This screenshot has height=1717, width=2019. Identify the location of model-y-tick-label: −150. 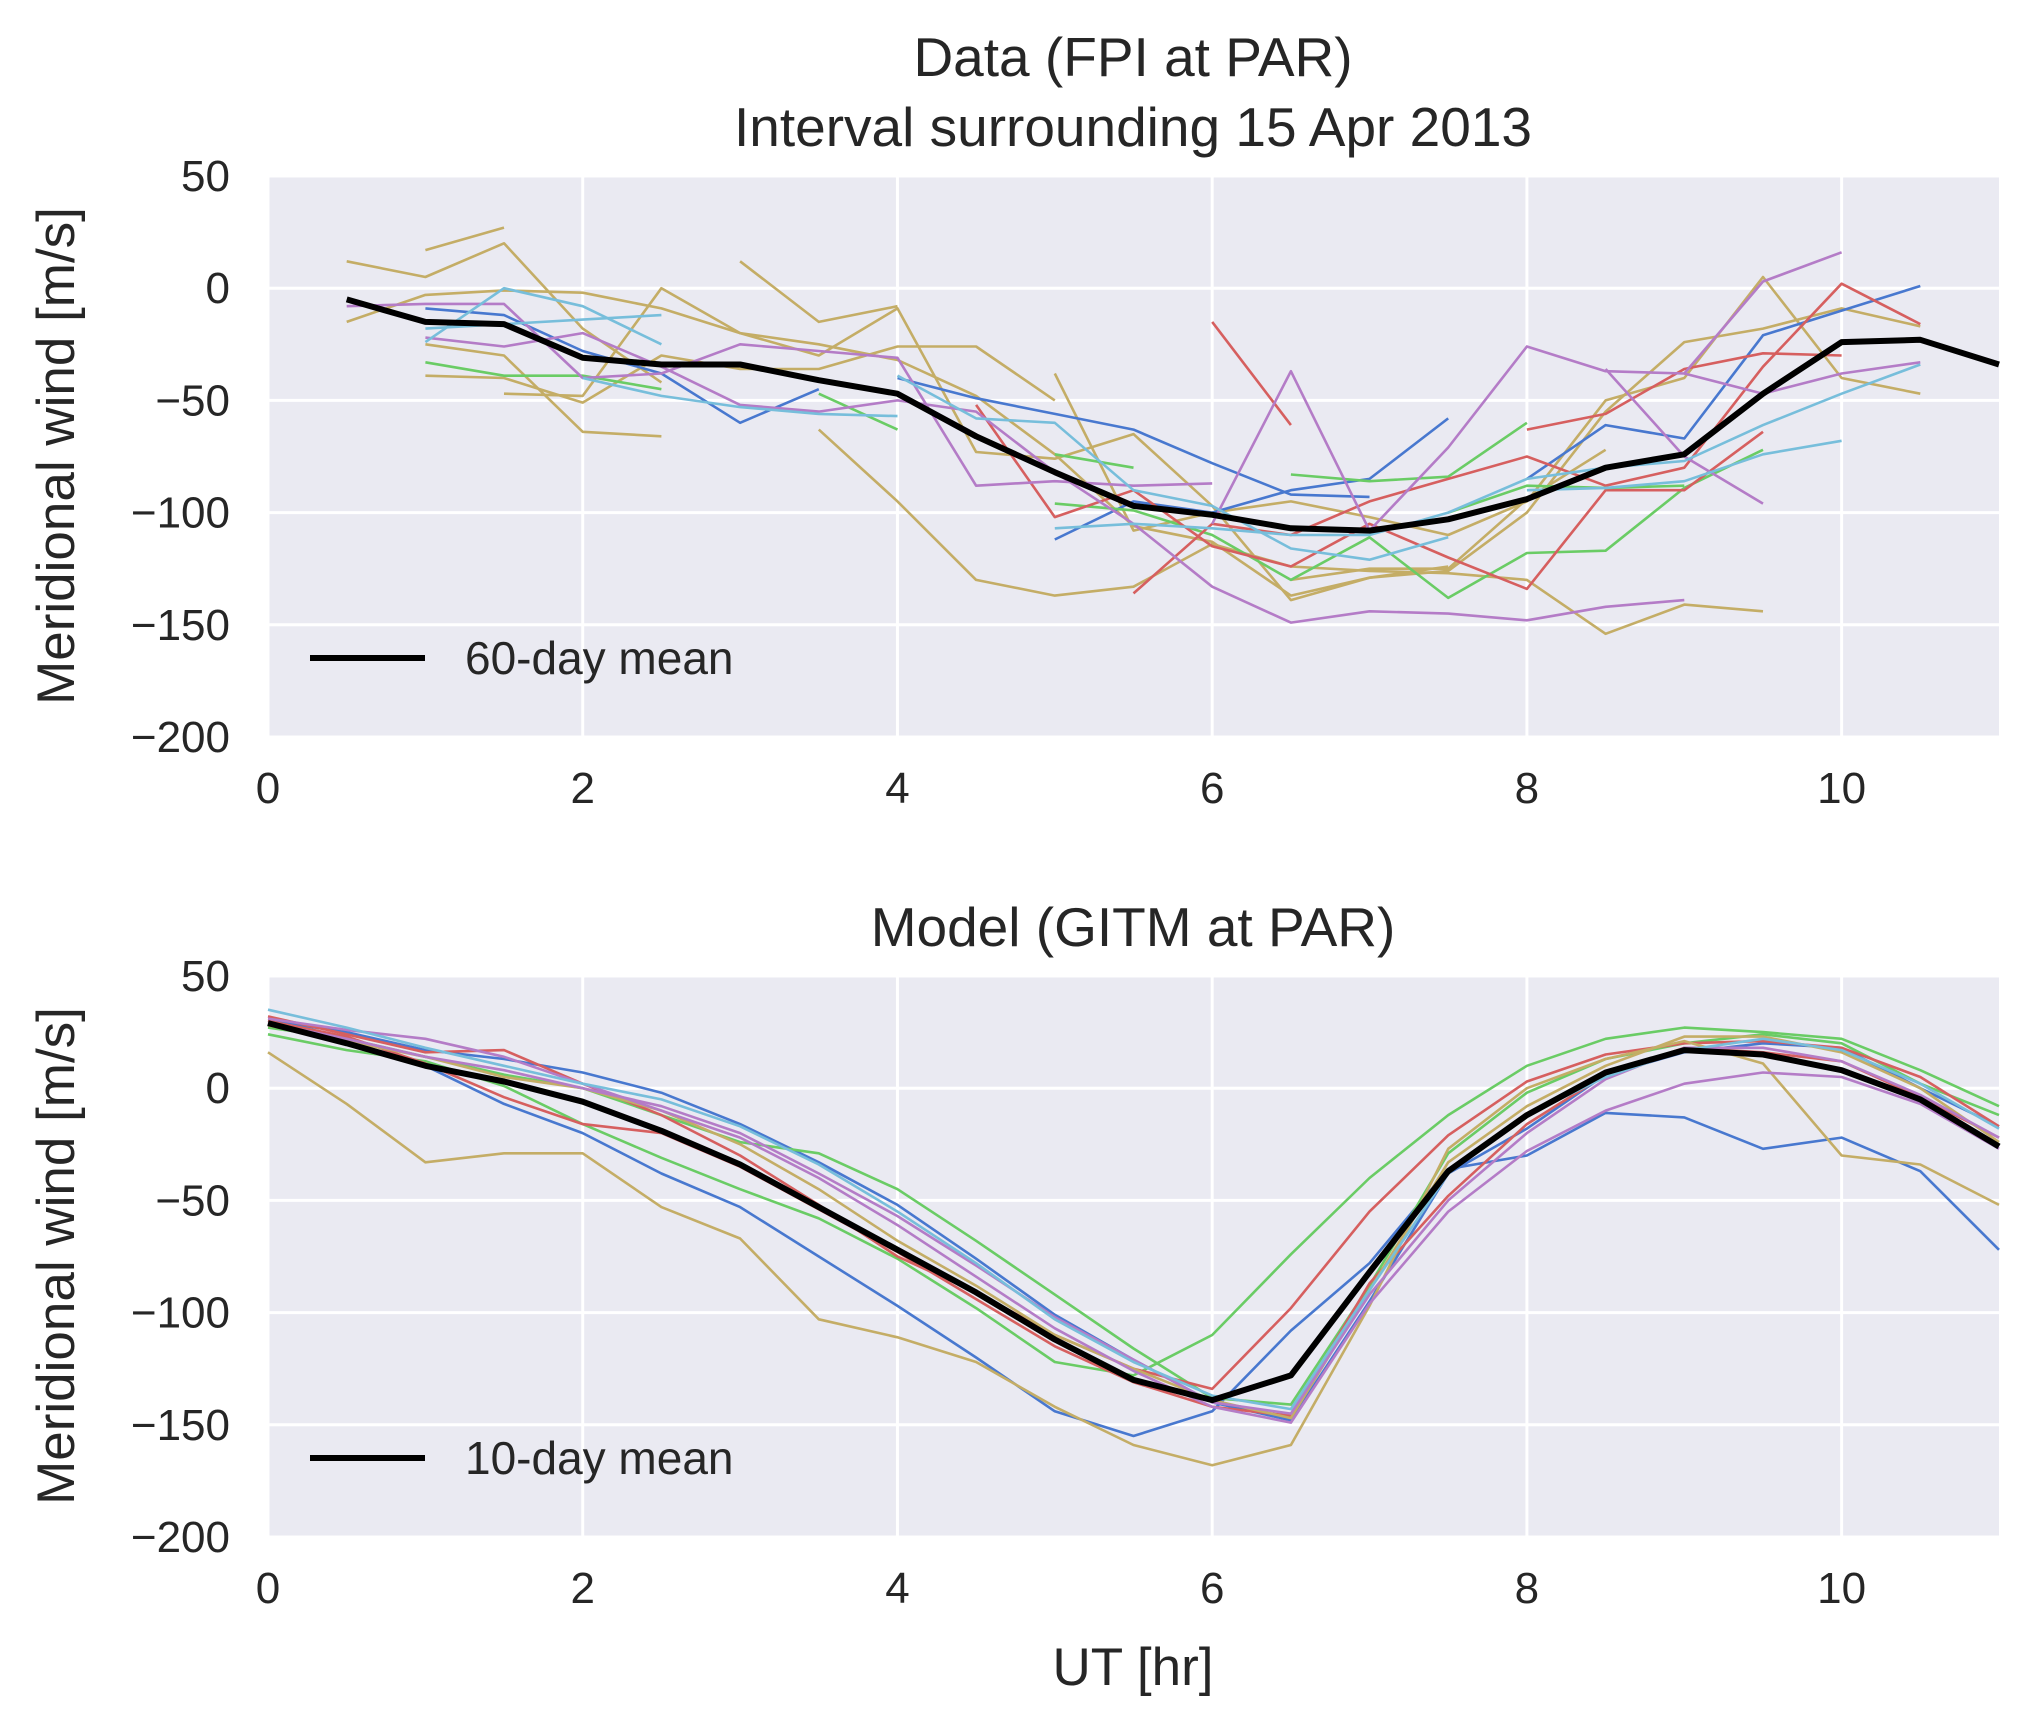
(180, 1425).